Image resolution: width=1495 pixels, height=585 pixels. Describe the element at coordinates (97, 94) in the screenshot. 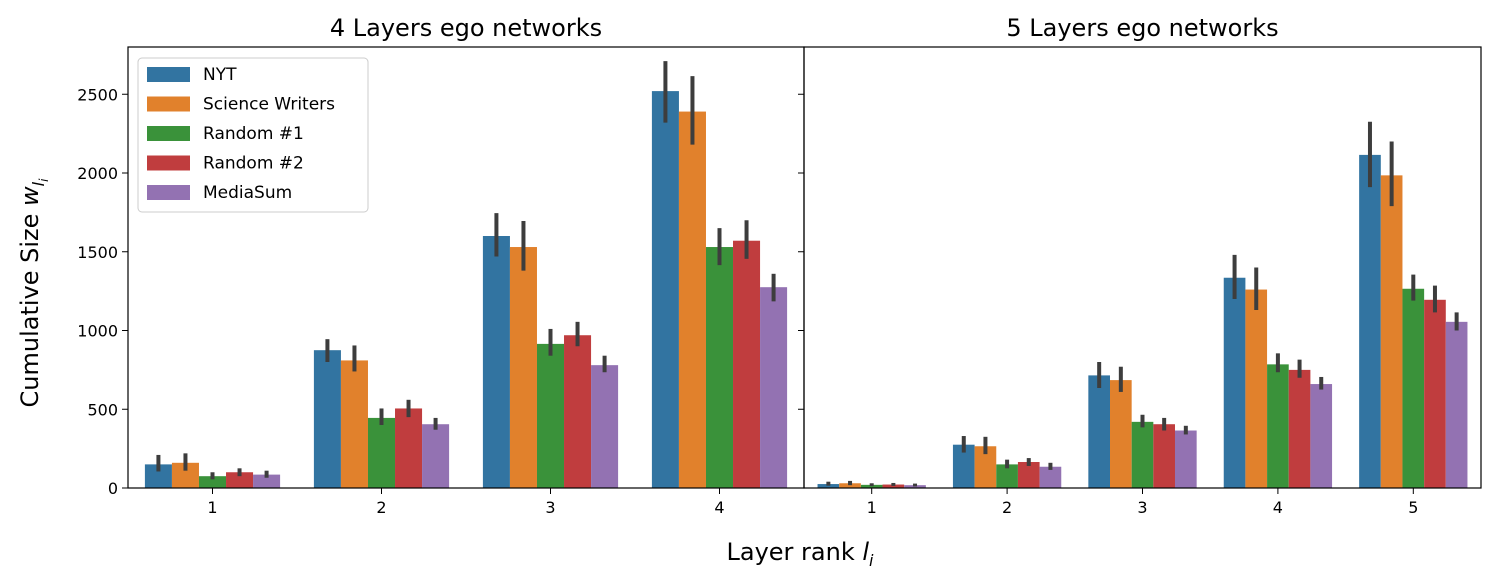

I see `y-tick-label: 2500` at that location.